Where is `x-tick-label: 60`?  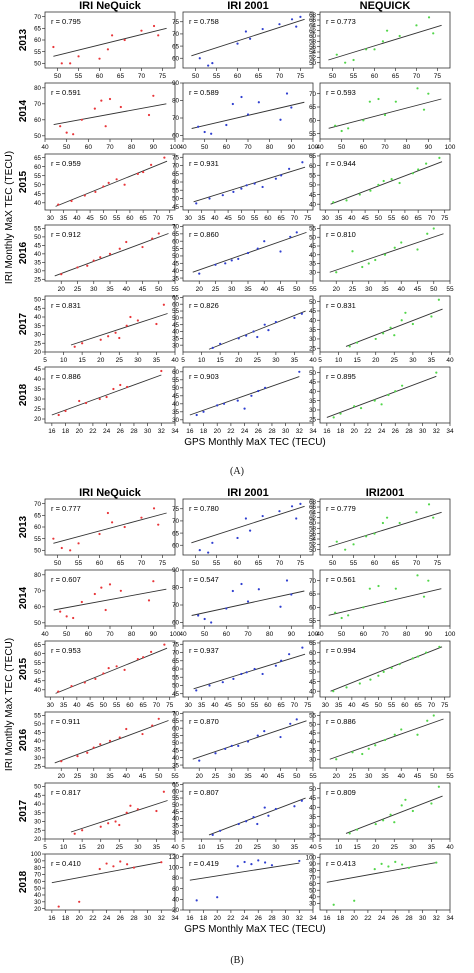 x-tick-label: 60 is located at coordinates (268, 218).